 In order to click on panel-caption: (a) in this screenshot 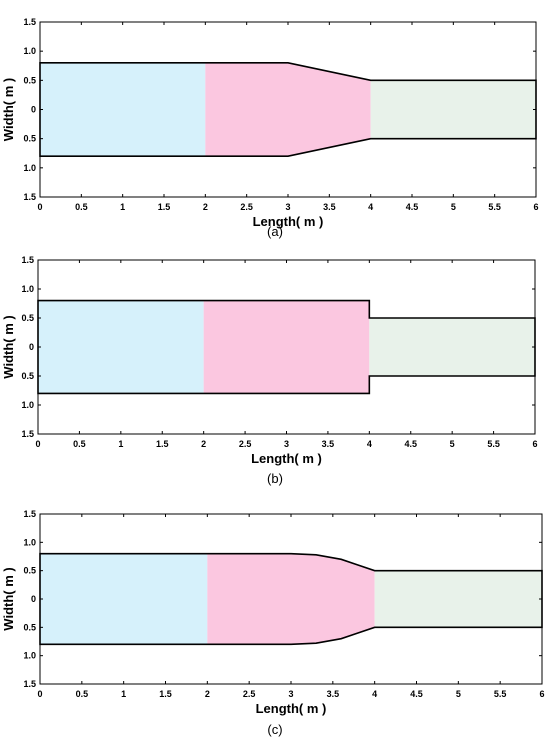, I will do `click(275, 231)`.